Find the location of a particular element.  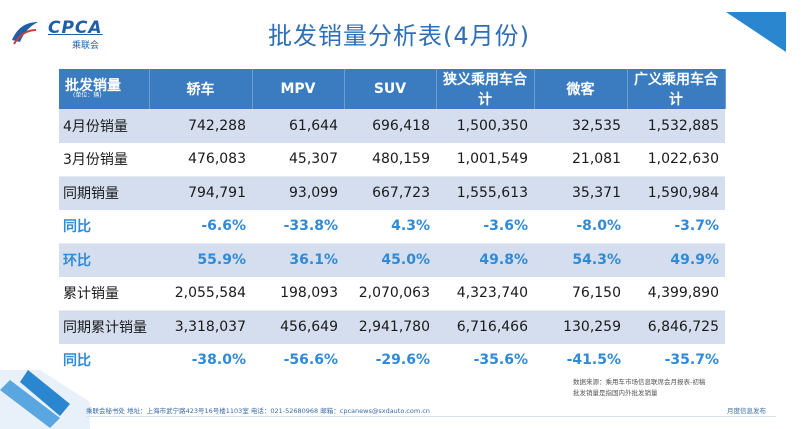

column-header: MPV is located at coordinates (298, 89).